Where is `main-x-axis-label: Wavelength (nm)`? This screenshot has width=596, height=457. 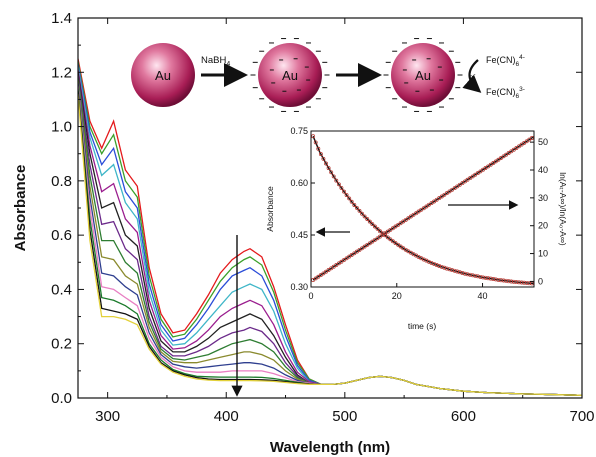 main-x-axis-label: Wavelength (nm) is located at coordinates (330, 447).